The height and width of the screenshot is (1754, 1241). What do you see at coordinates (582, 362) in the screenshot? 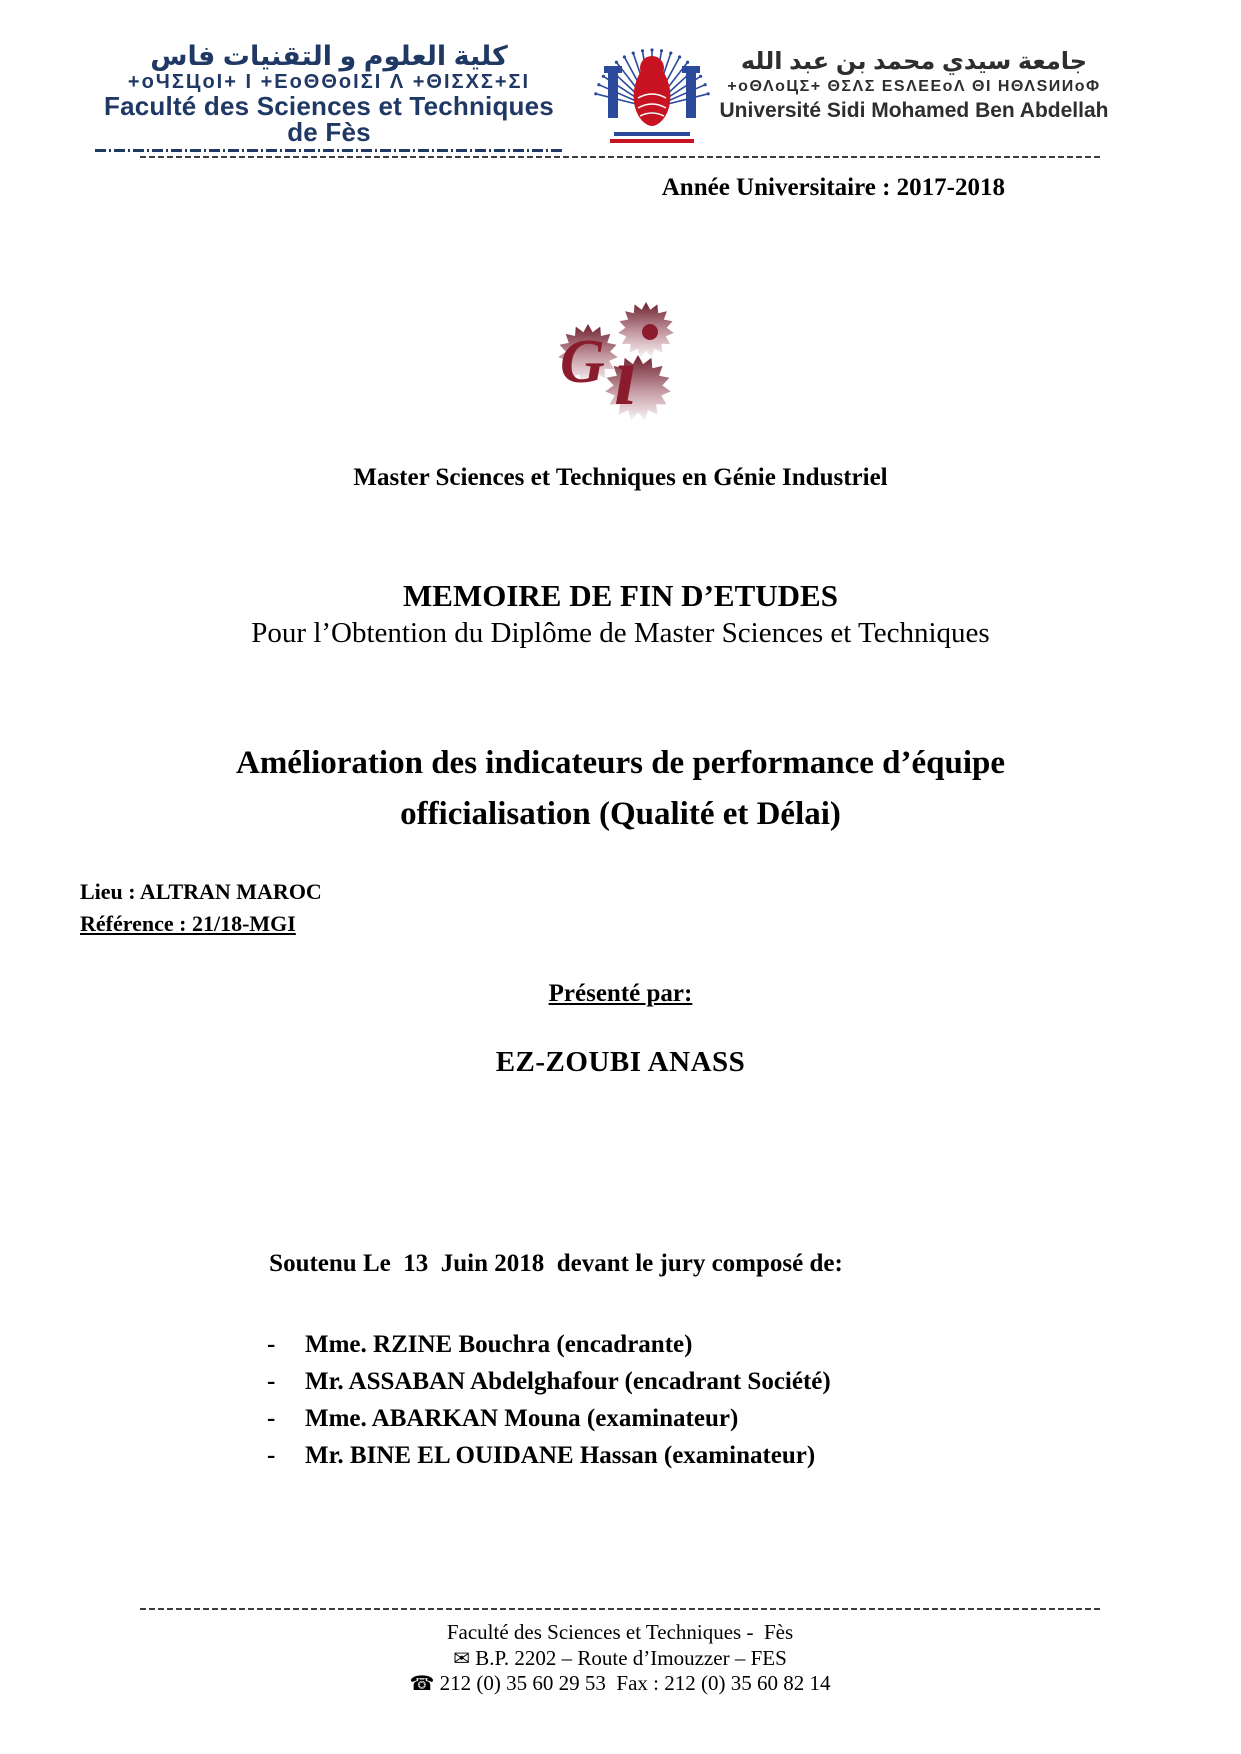
I see `letter-g: G` at bounding box center [582, 362].